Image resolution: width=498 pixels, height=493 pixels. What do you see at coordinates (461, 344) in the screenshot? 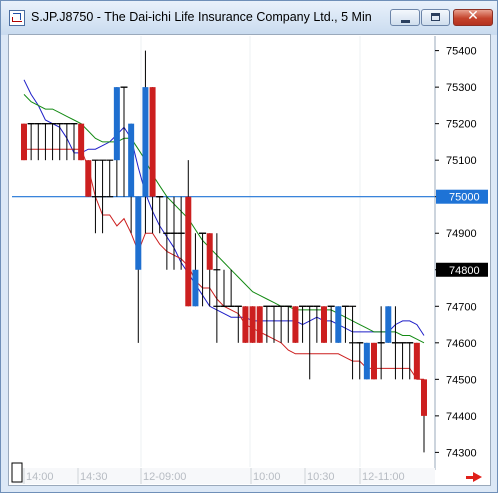
I see `y-tick-label: 74600` at bounding box center [461, 344].